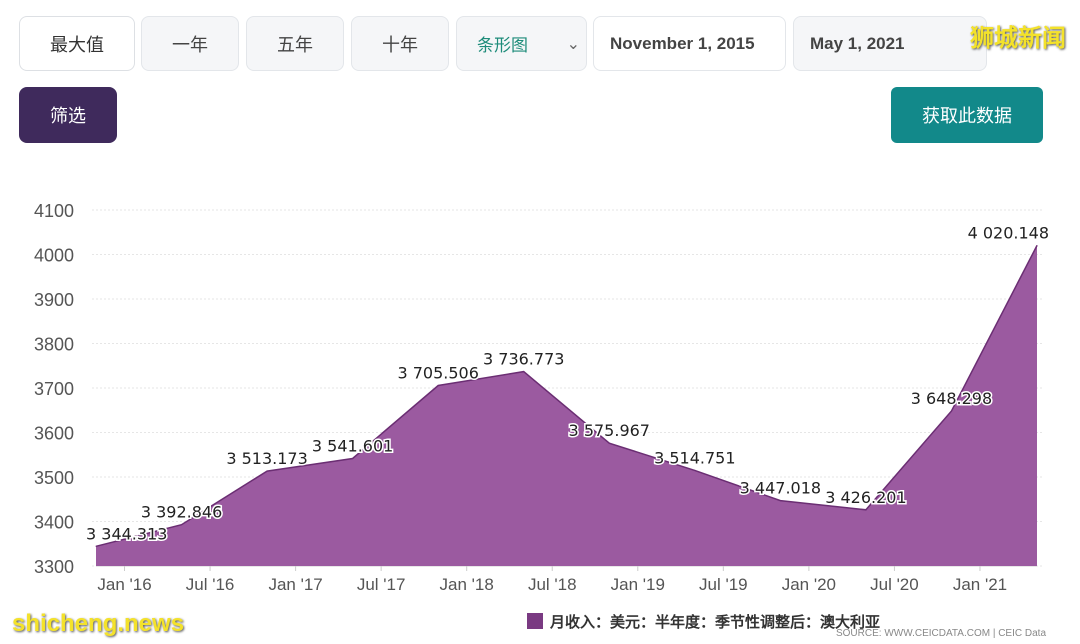 The width and height of the screenshot is (1080, 644). What do you see at coordinates (295, 43) in the screenshot?
I see `range-5y-button: 五年` at bounding box center [295, 43].